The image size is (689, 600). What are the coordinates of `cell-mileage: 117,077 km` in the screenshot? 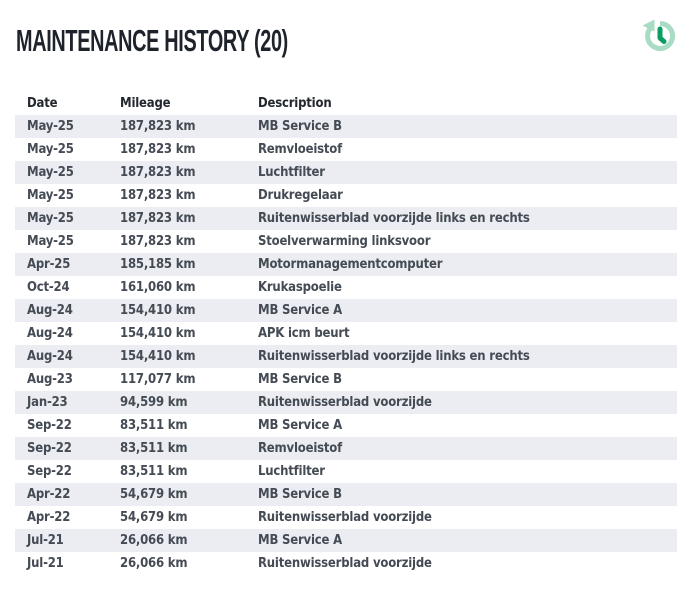 It's located at (158, 379).